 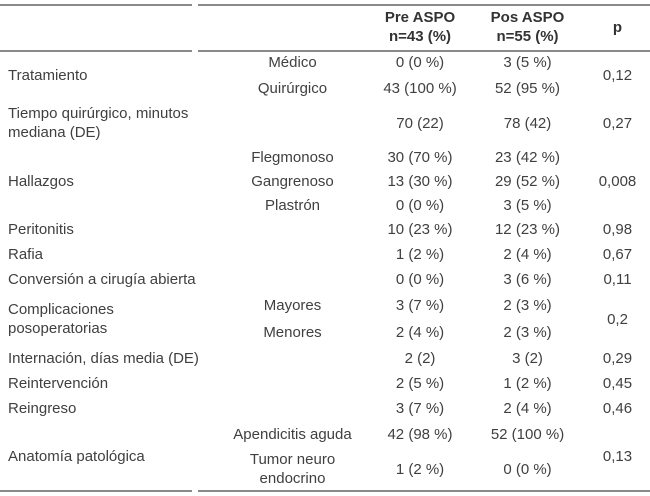 I want to click on sub-label: Médico, so click(x=292, y=62).